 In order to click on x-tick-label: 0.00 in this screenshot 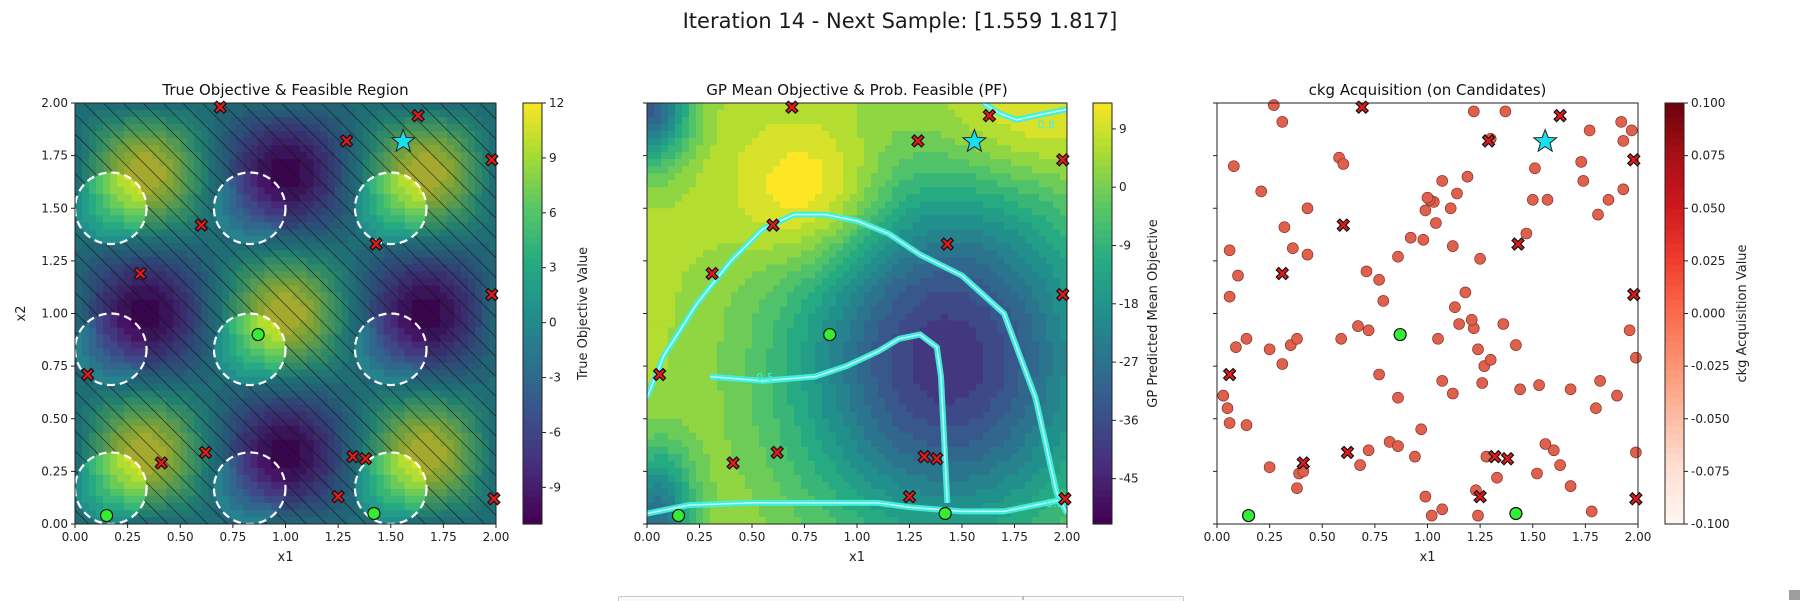, I will do `click(75, 537)`.